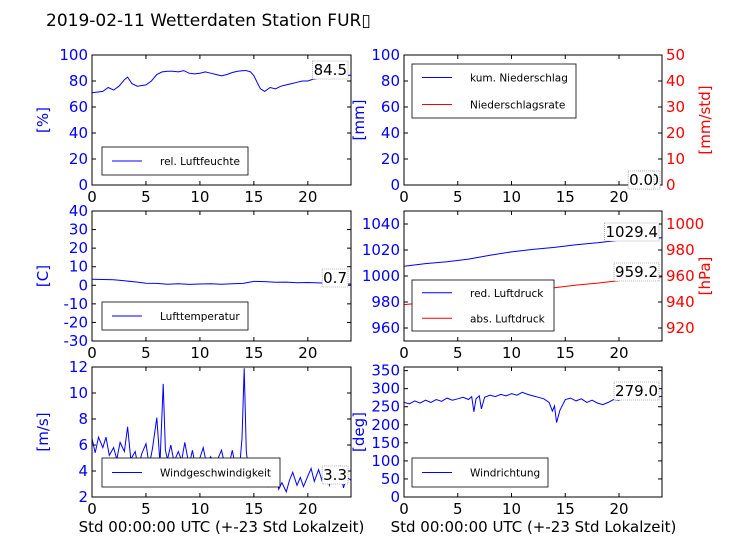  Describe the element at coordinates (78, 393) in the screenshot. I see `y-tick-label: 10` at that location.